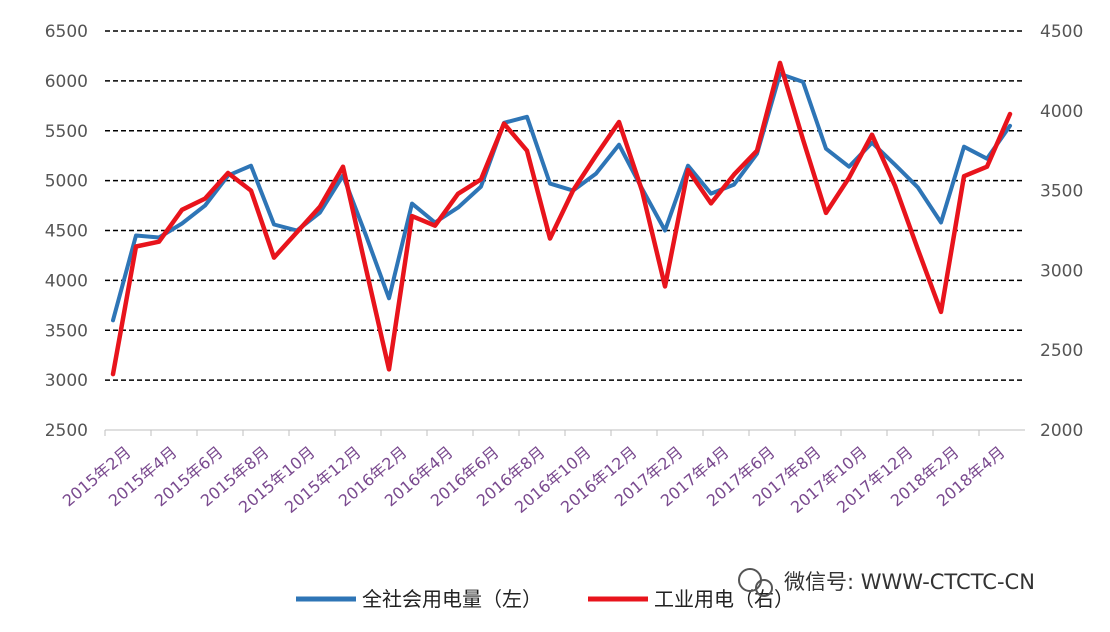 The width and height of the screenshot is (1110, 632). Describe the element at coordinates (66, 431) in the screenshot. I see `left-tick-label: 2500` at that location.